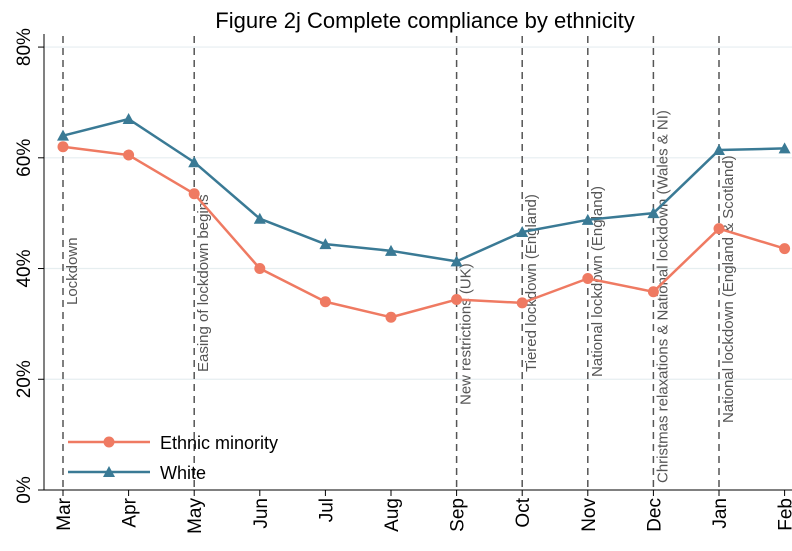 This screenshot has width=792, height=551. What do you see at coordinates (109, 442) in the screenshot?
I see `legend-marker-ethnic-minority` at bounding box center [109, 442].